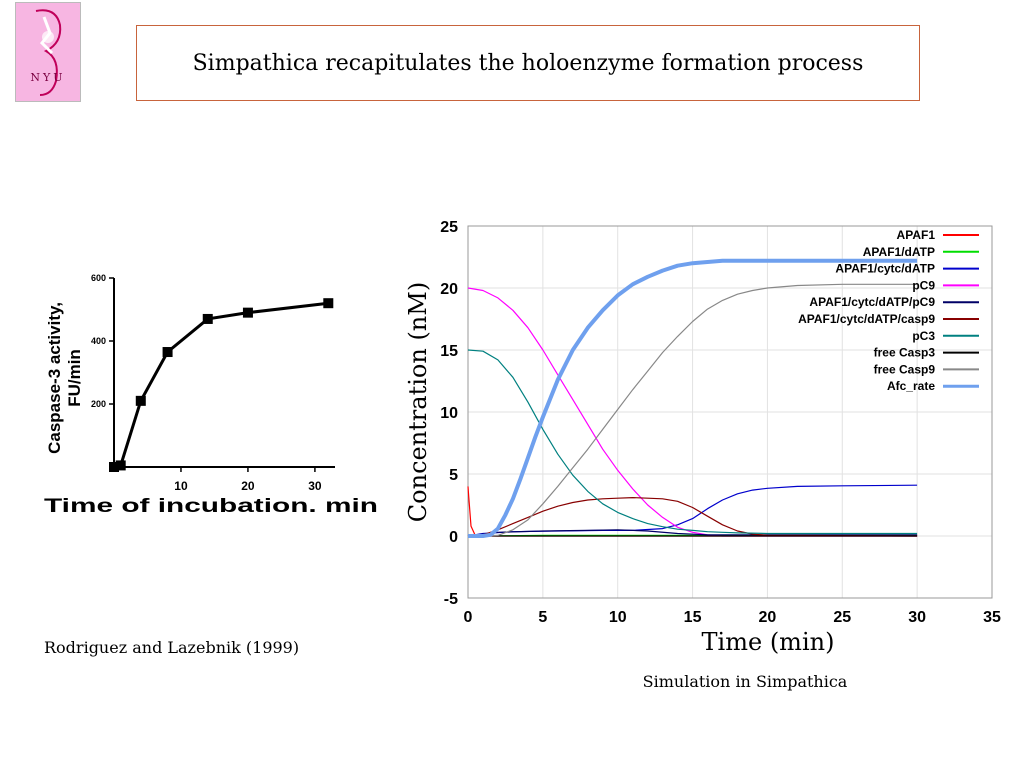  Describe the element at coordinates (842, 617) in the screenshot. I see `x-tick-label: 25` at that location.